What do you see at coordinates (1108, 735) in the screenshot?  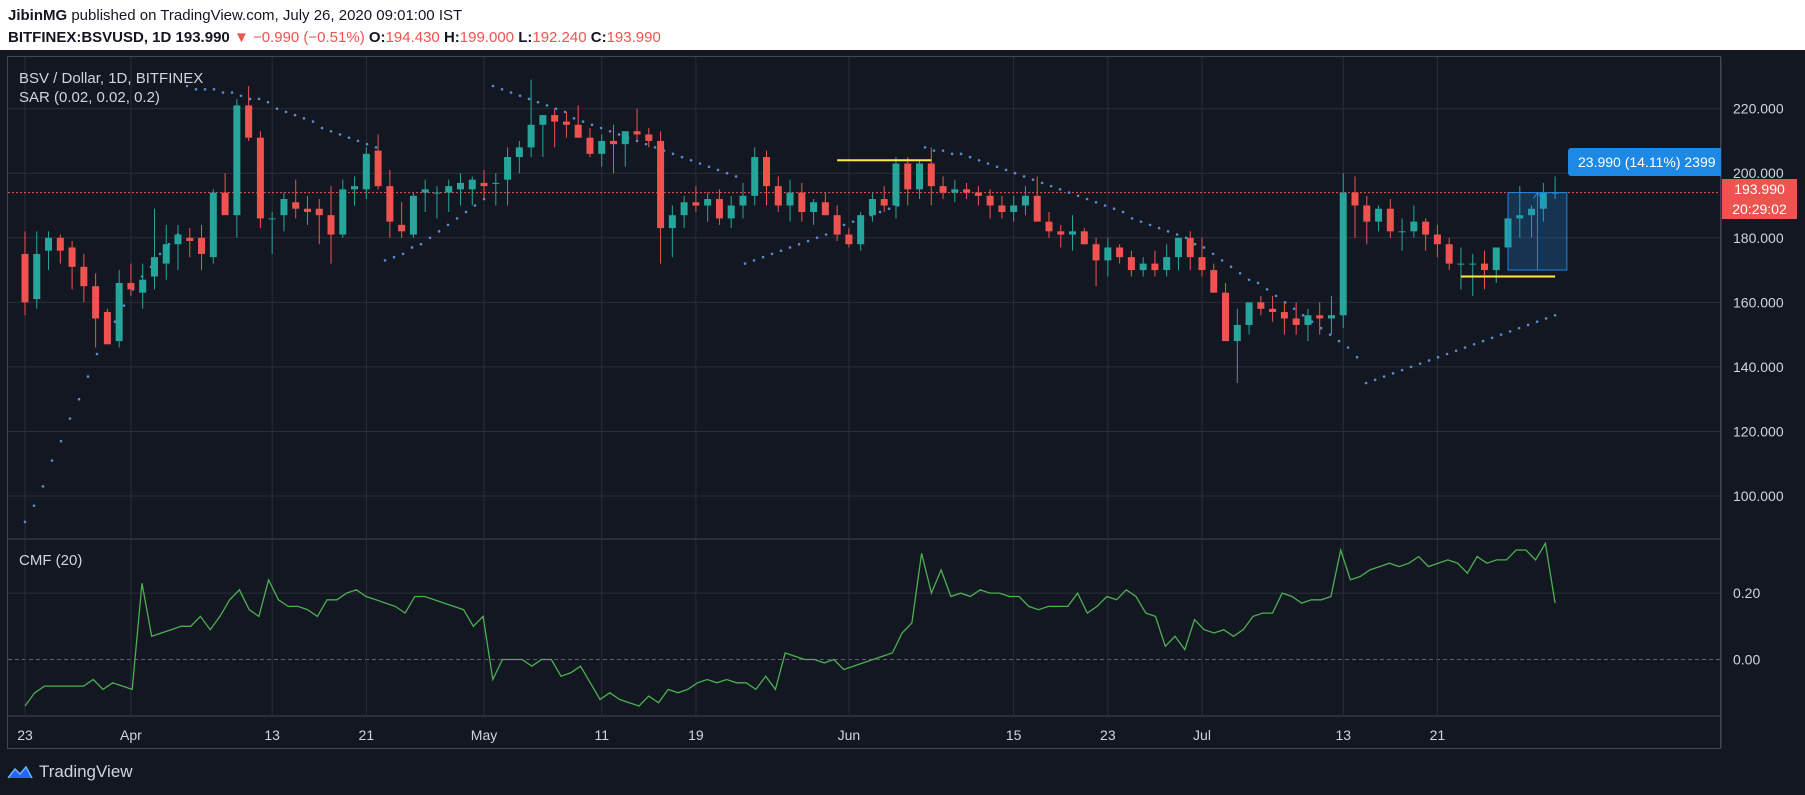 I see `time-tick-label: 23` at bounding box center [1108, 735].